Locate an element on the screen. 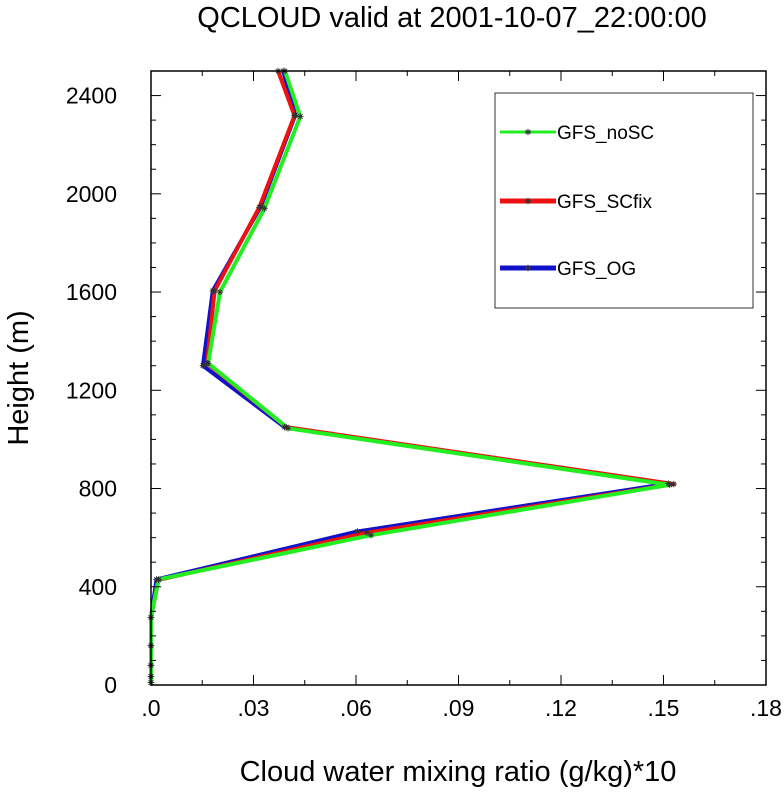 The image size is (784, 797). legend-box is located at coordinates (624, 200).